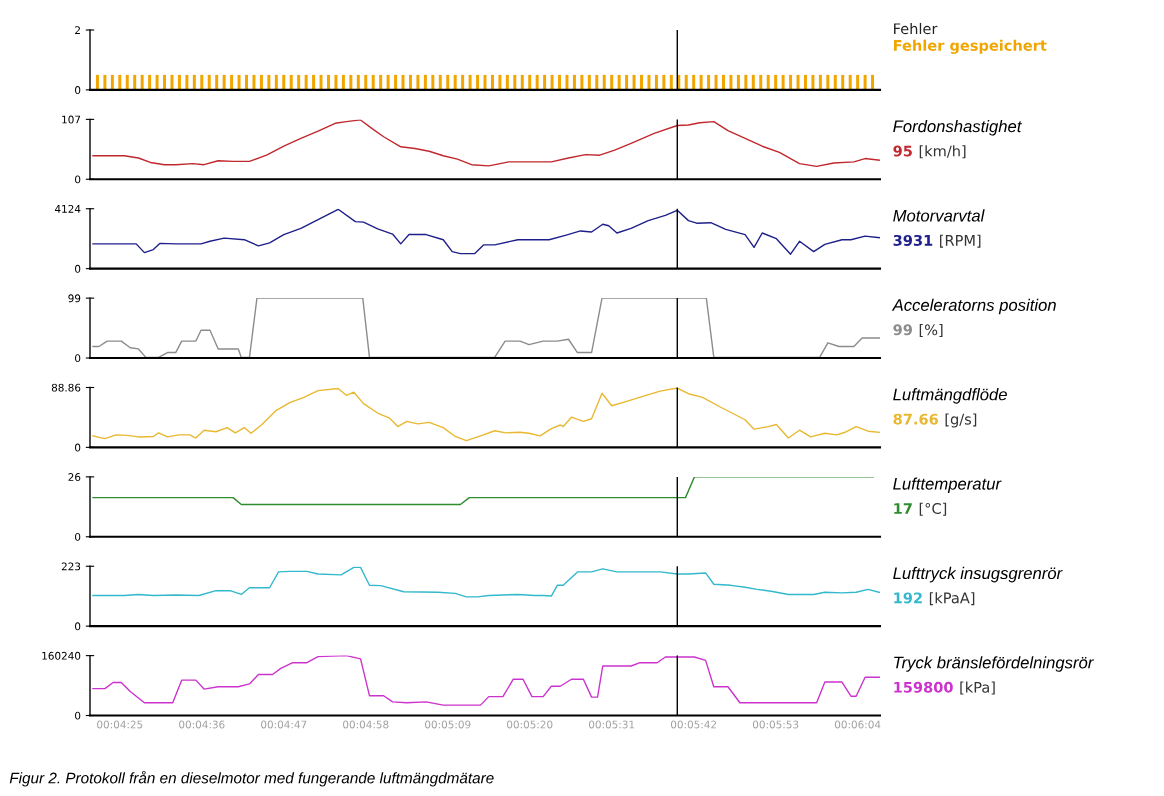  Describe the element at coordinates (942, 152) in the screenshot. I see `text: [km/h]` at that location.